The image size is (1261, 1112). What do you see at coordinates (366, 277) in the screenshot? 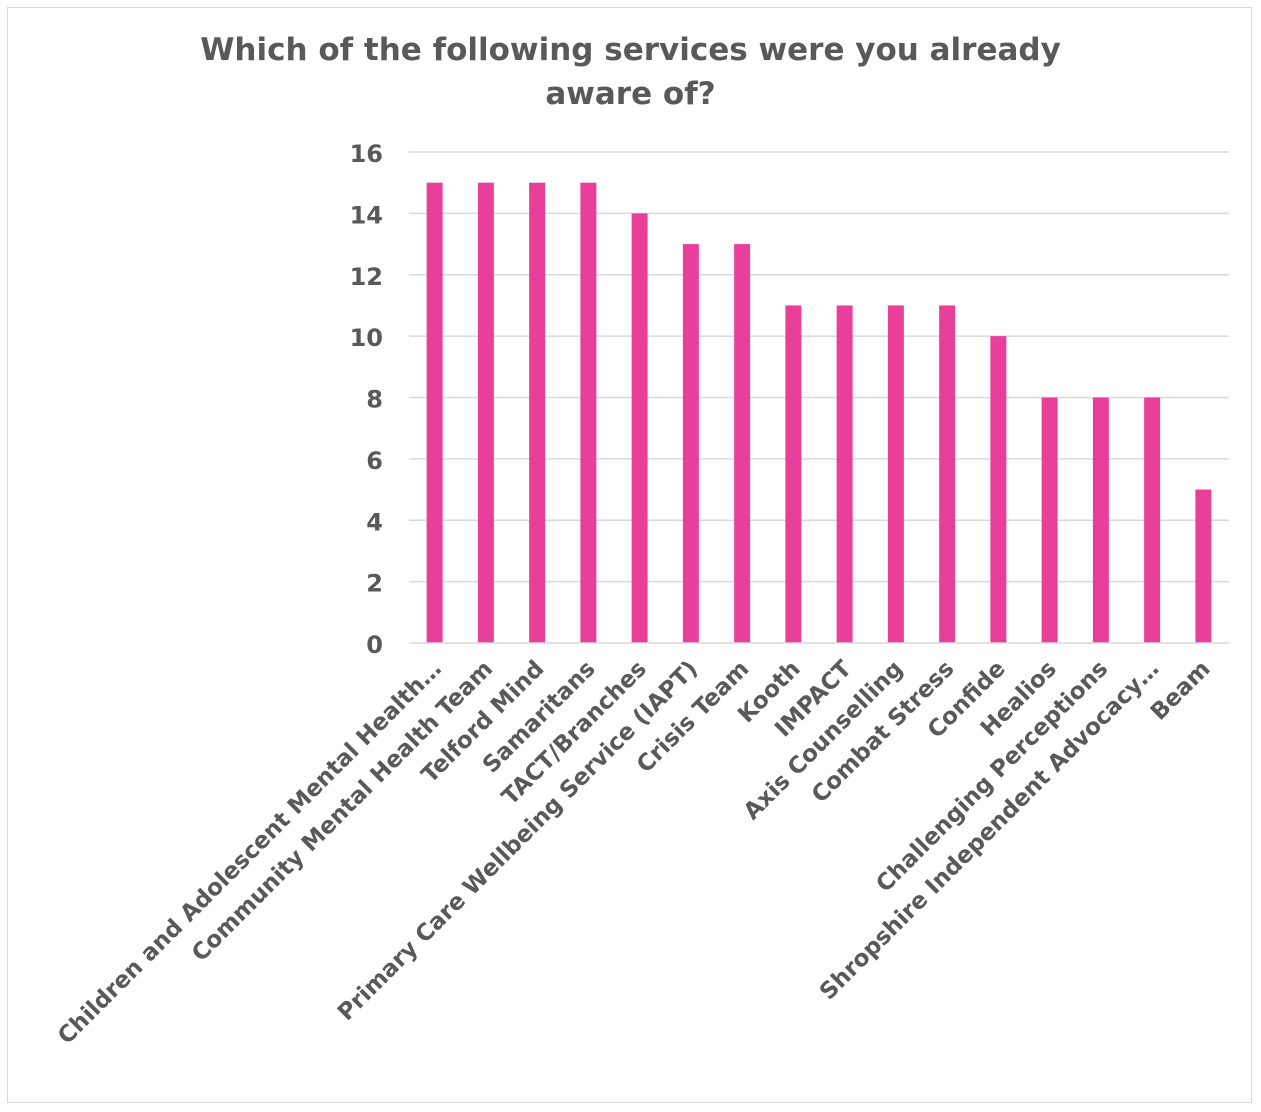
I see `y-tick-label: 12` at bounding box center [366, 277].